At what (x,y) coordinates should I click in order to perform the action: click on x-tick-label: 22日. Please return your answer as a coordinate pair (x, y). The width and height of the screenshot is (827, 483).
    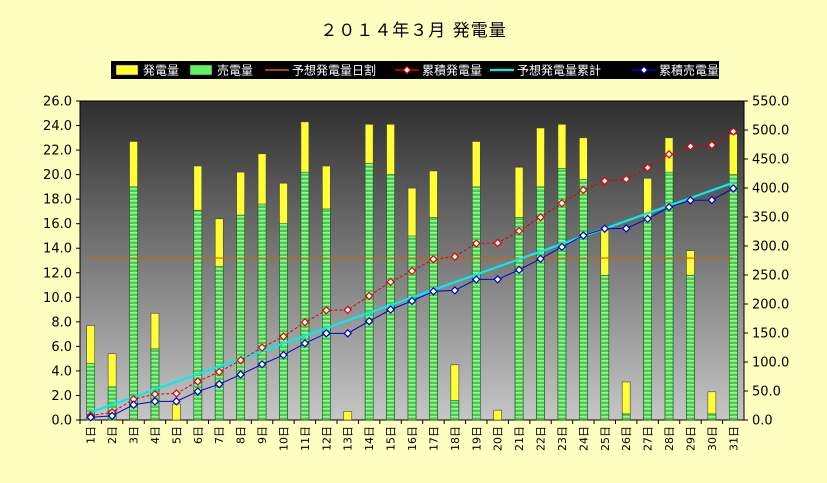
    Looking at the image, I should click on (541, 438).